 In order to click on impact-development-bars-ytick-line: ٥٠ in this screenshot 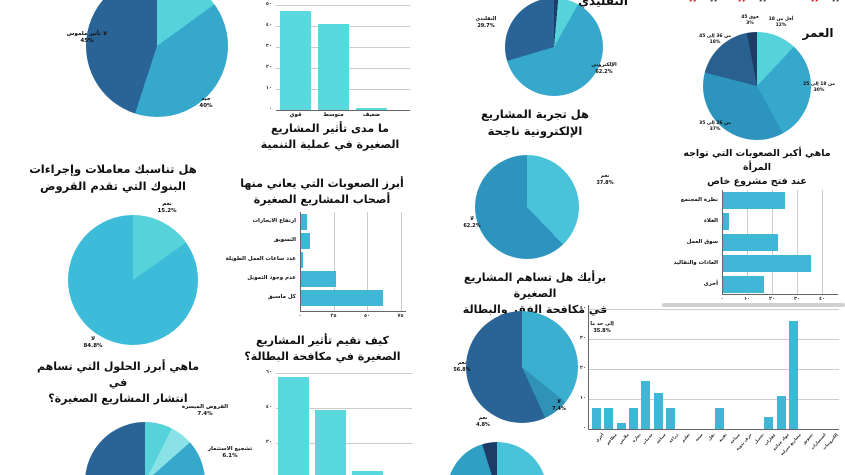, I will do `click(268, 4)`.